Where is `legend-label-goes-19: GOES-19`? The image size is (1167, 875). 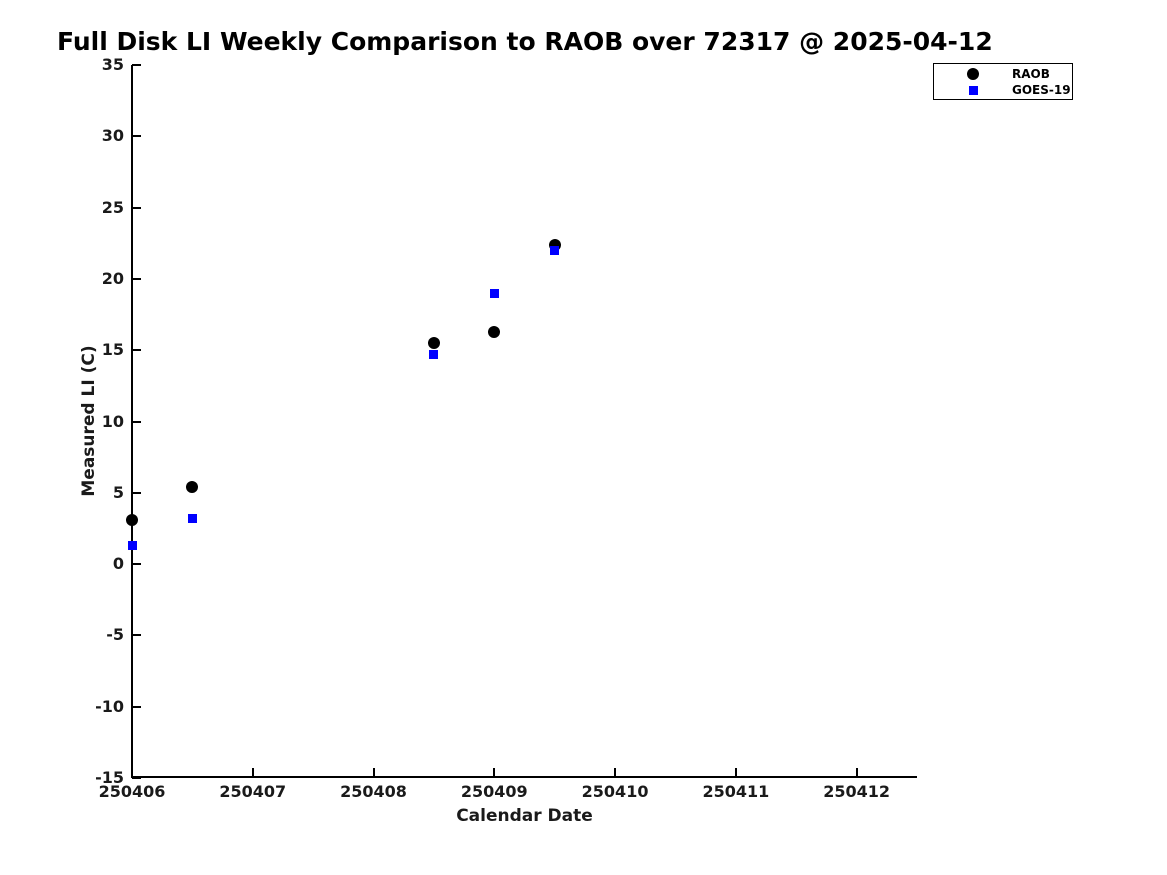
legend-label-goes-19: GOES-19 is located at coordinates (1041, 90).